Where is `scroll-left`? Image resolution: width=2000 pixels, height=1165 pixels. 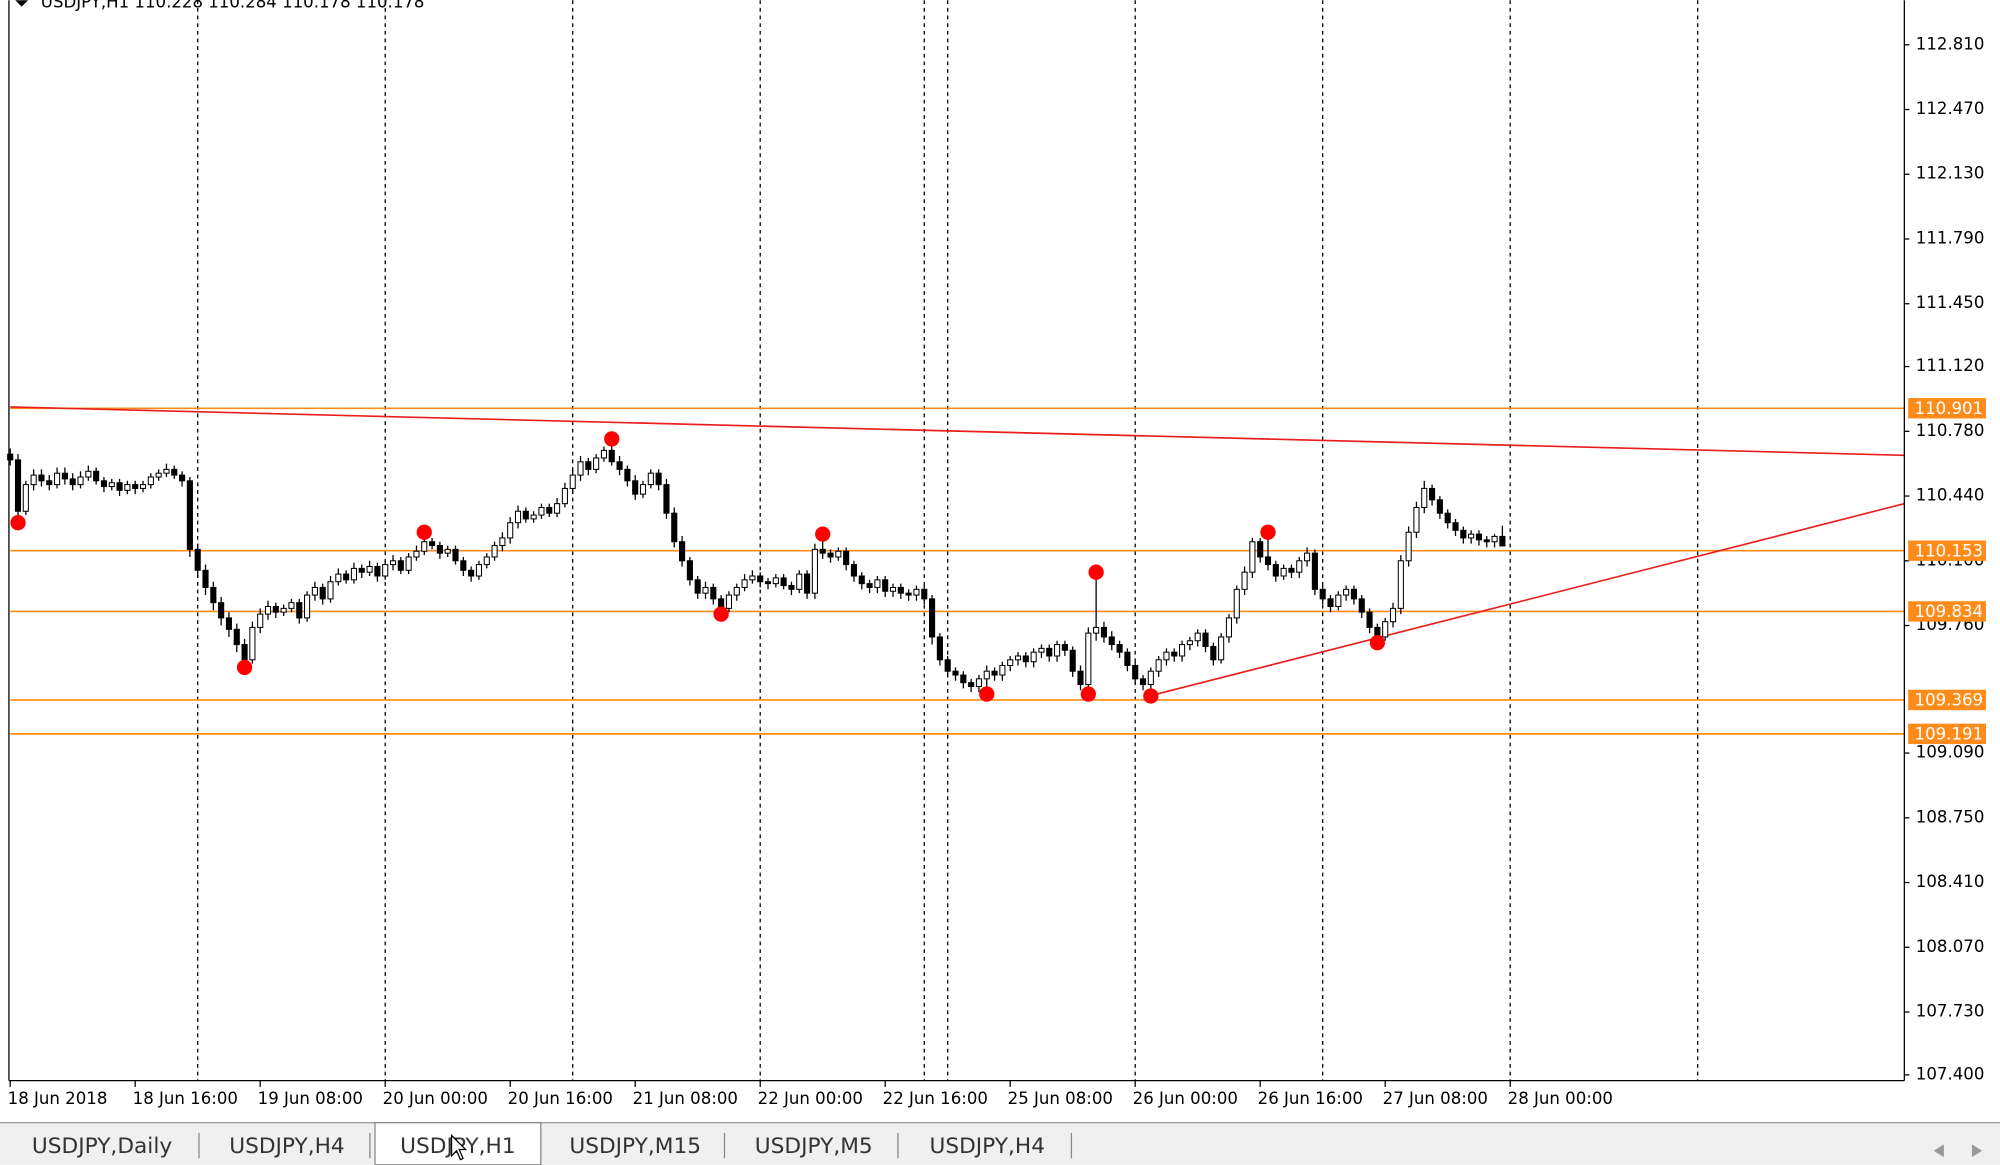 scroll-left is located at coordinates (1938, 1151).